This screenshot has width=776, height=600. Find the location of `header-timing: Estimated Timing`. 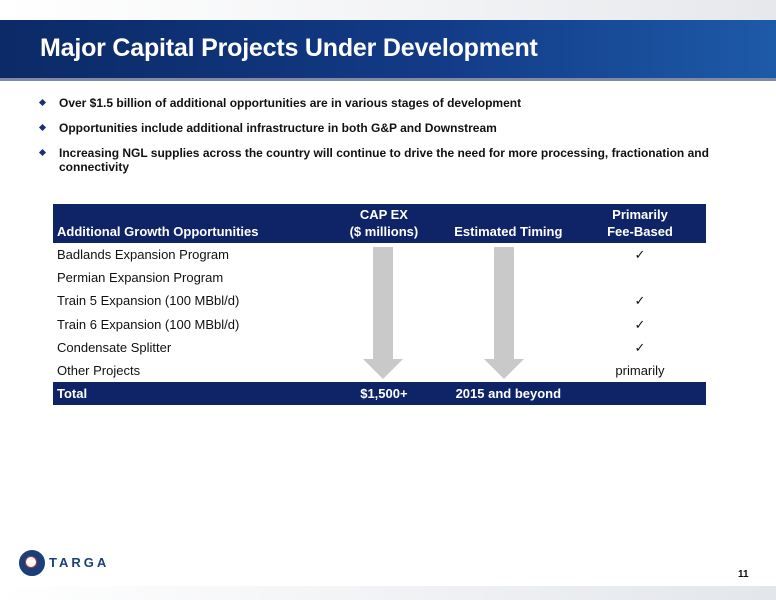

header-timing: Estimated Timing is located at coordinates (508, 223).